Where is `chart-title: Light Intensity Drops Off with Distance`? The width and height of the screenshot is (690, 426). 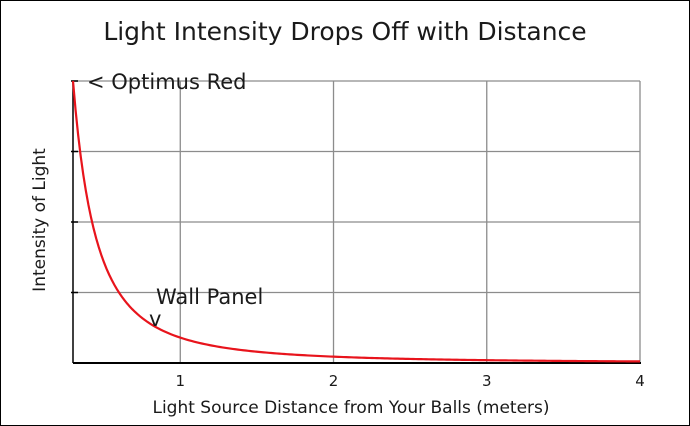
chart-title: Light Intensity Drops Off with Distance is located at coordinates (344, 31).